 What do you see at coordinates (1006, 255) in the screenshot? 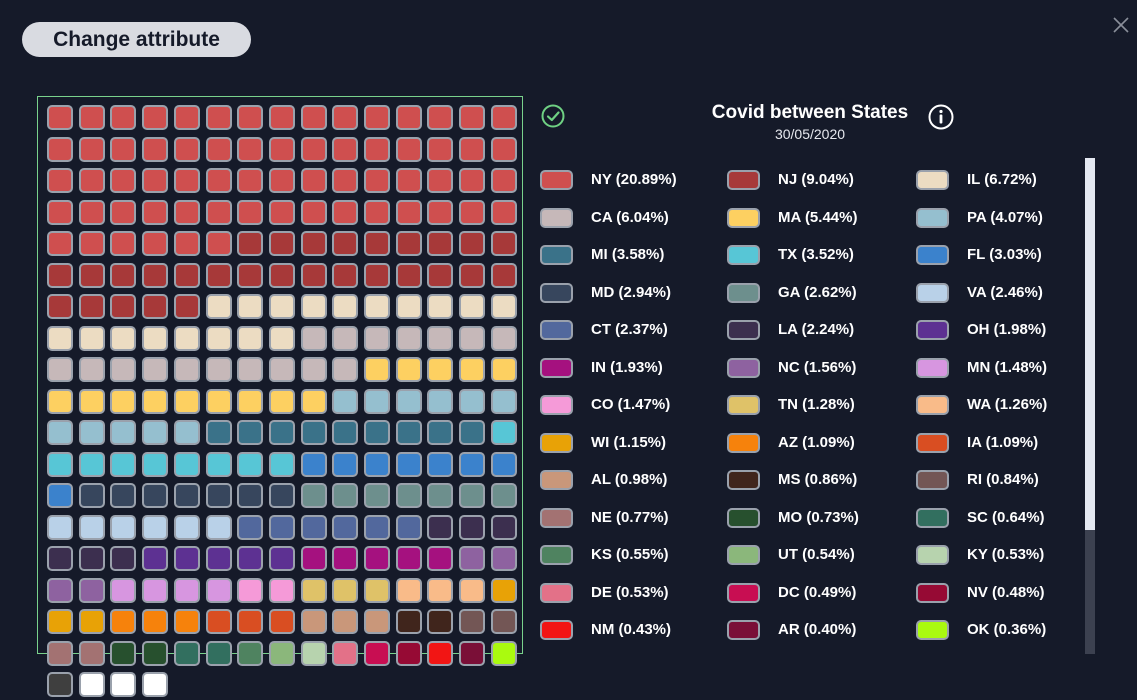
I see `legend-item-fl: FL (3.03%)` at bounding box center [1006, 255].